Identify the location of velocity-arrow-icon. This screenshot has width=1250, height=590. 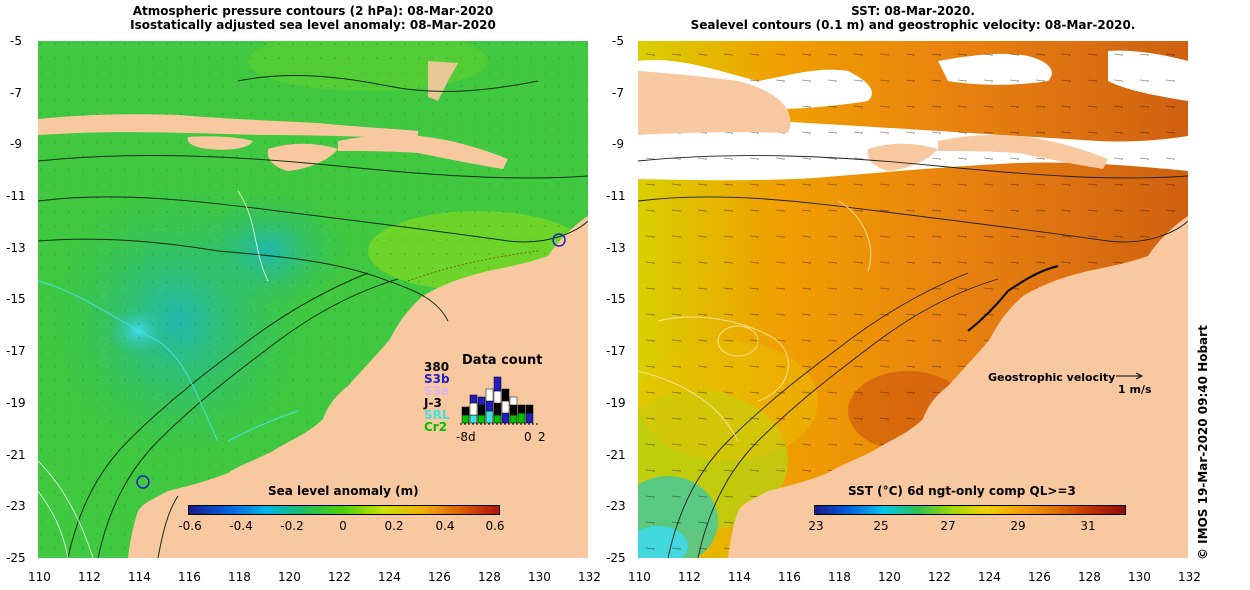
(1130, 376).